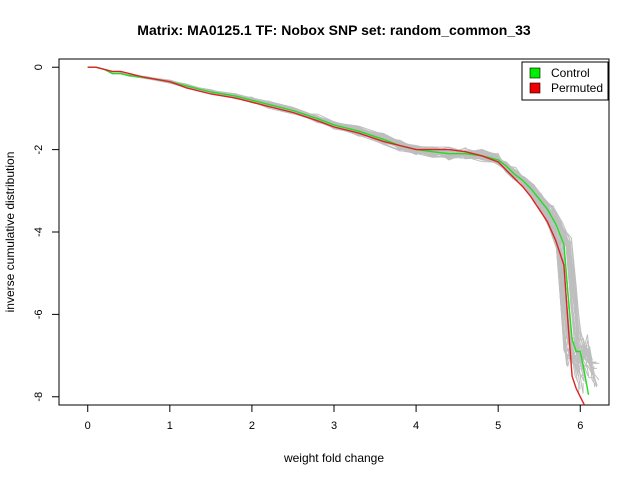 This screenshot has height=480, width=640. What do you see at coordinates (580, 426) in the screenshot?
I see `x-tick-label: 6` at bounding box center [580, 426].